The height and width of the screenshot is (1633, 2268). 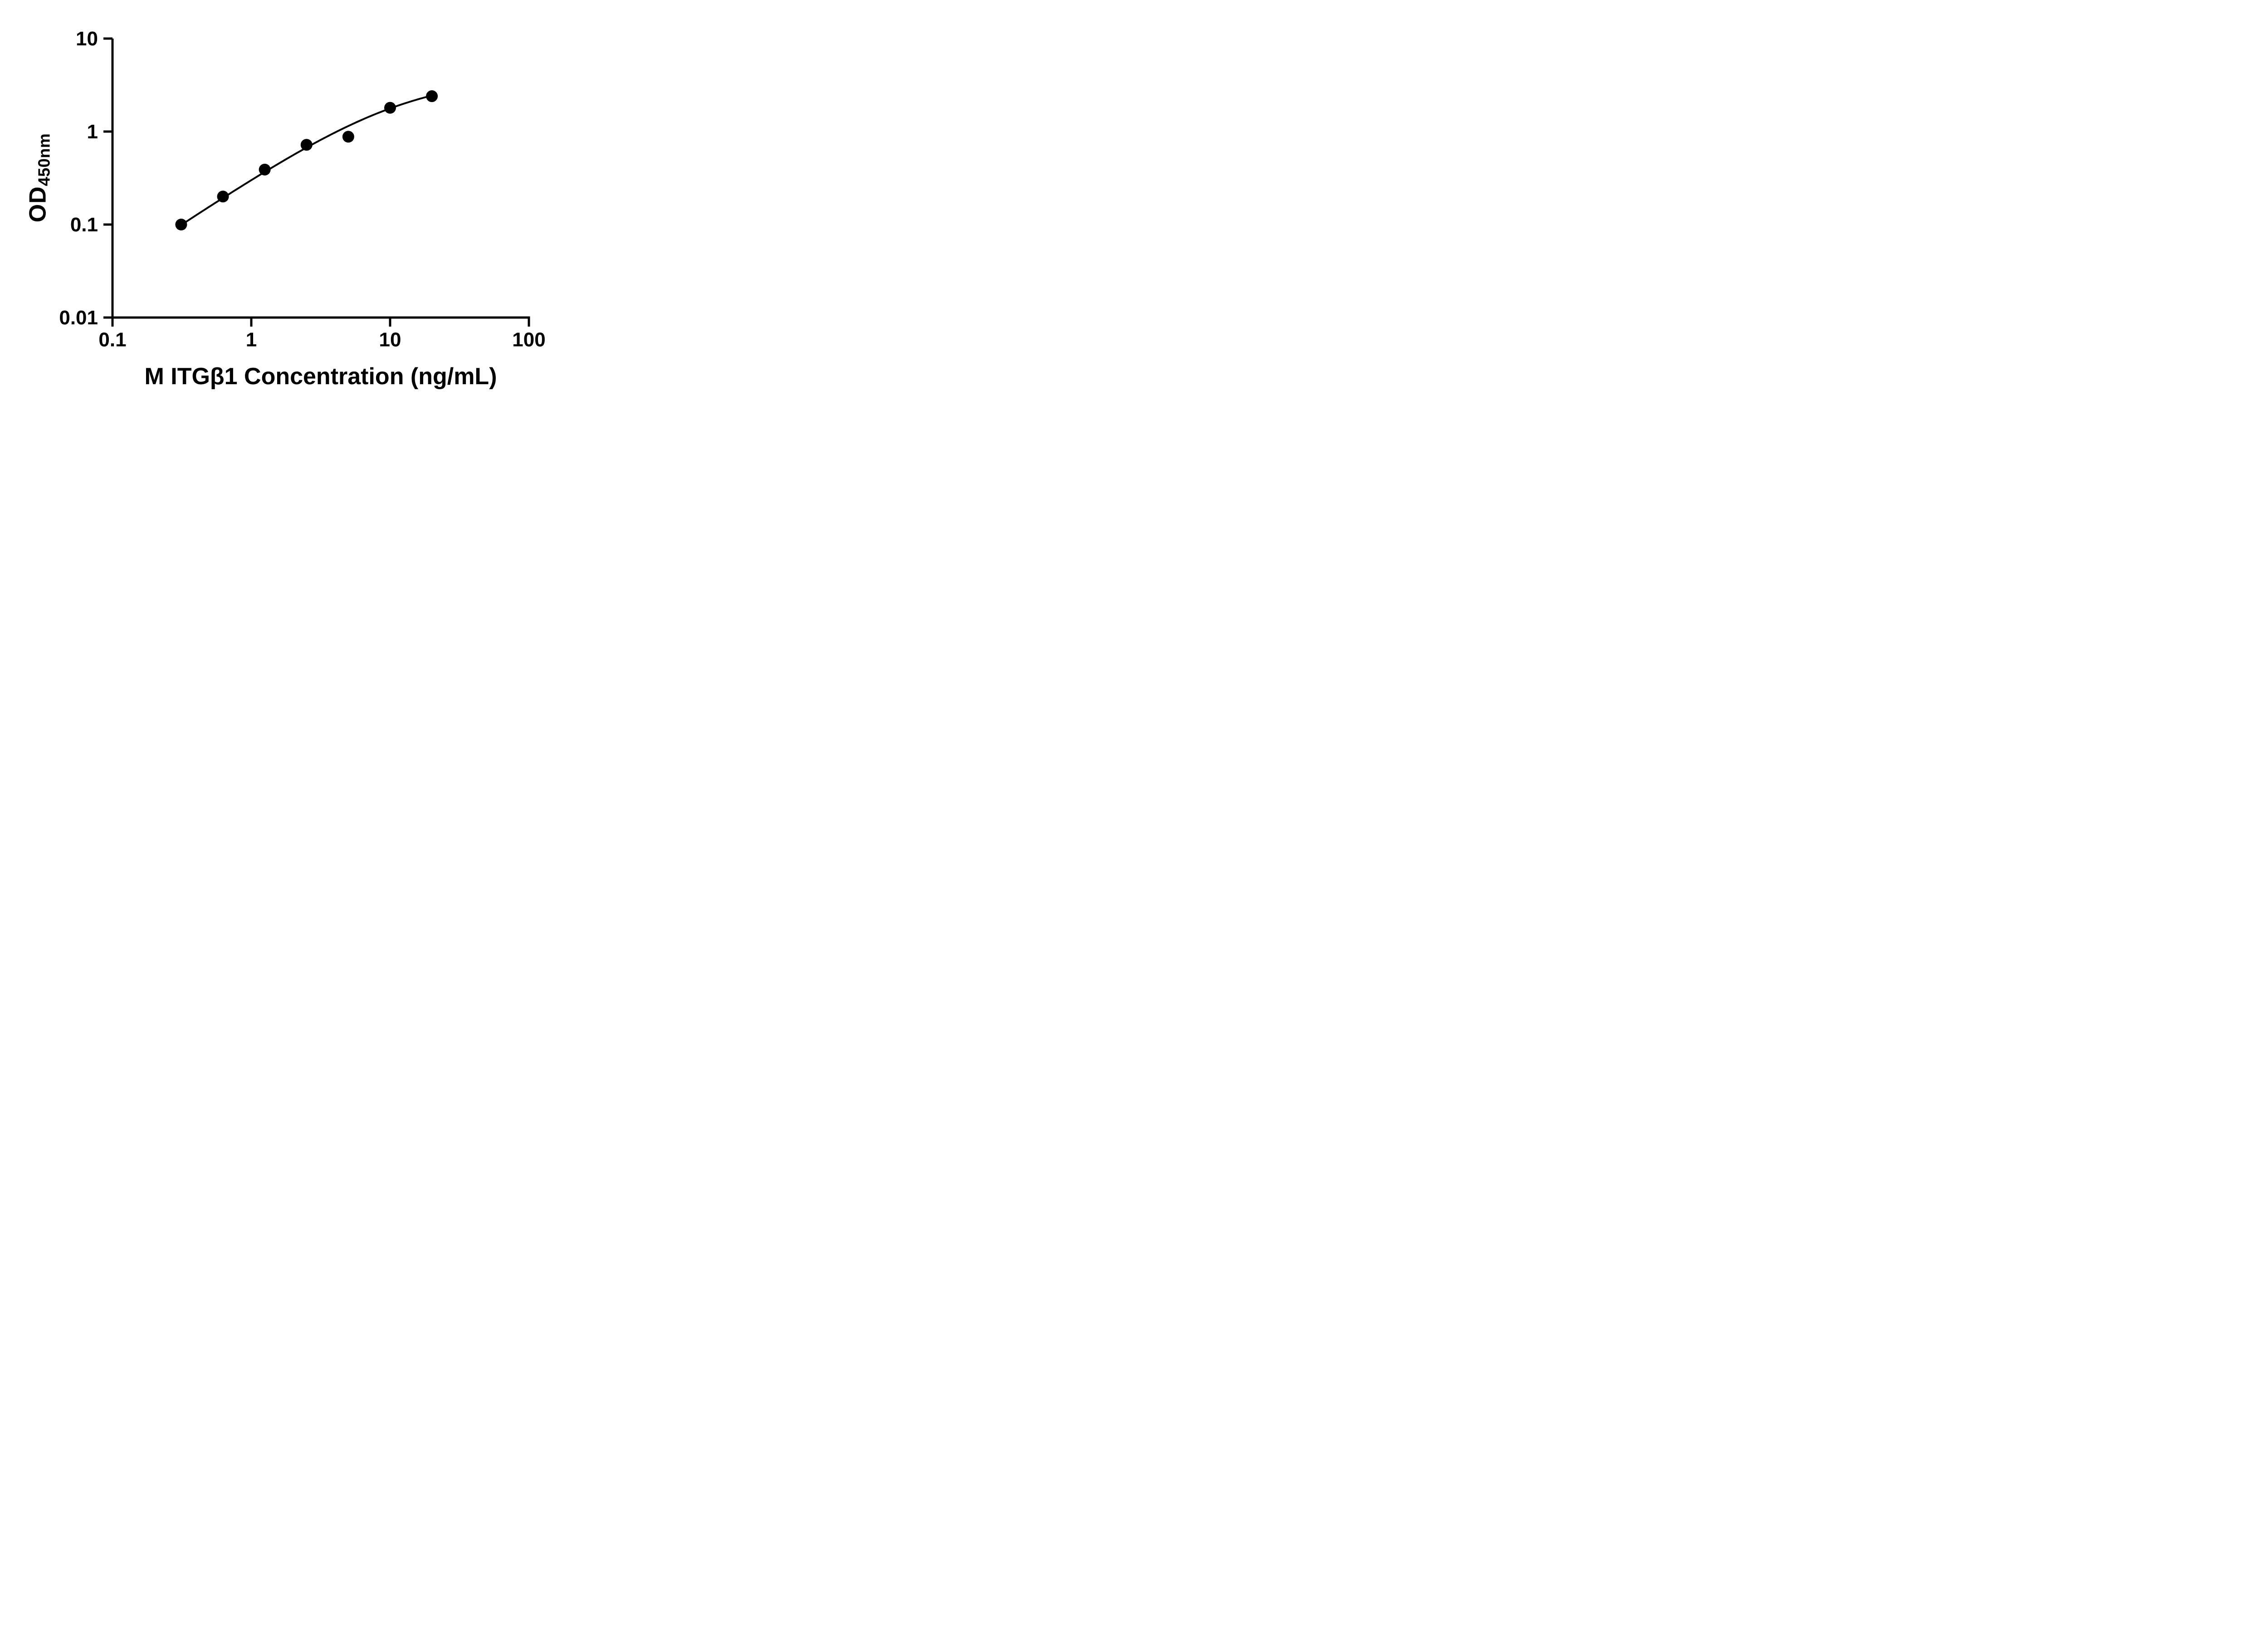 I want to click on y-tick-label: 1, so click(x=93, y=132).